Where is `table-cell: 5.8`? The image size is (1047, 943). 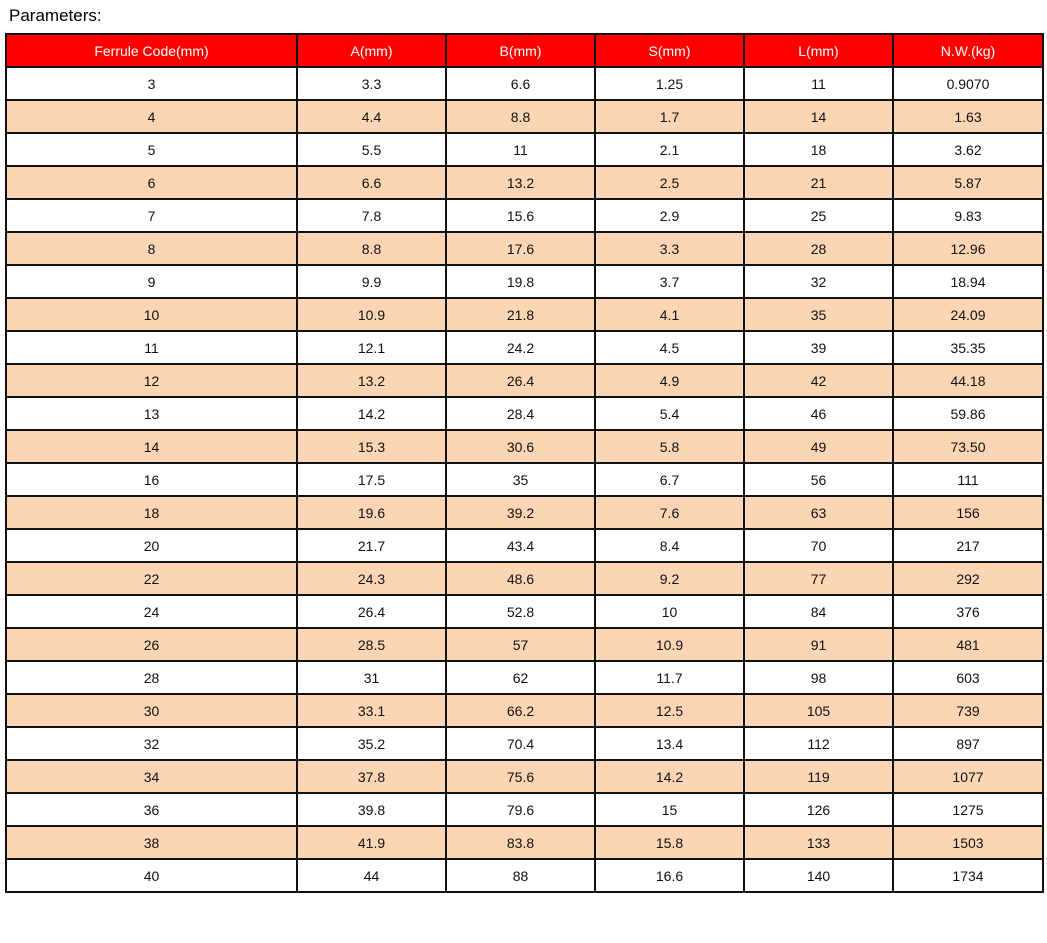 table-cell: 5.8 is located at coordinates (669, 446).